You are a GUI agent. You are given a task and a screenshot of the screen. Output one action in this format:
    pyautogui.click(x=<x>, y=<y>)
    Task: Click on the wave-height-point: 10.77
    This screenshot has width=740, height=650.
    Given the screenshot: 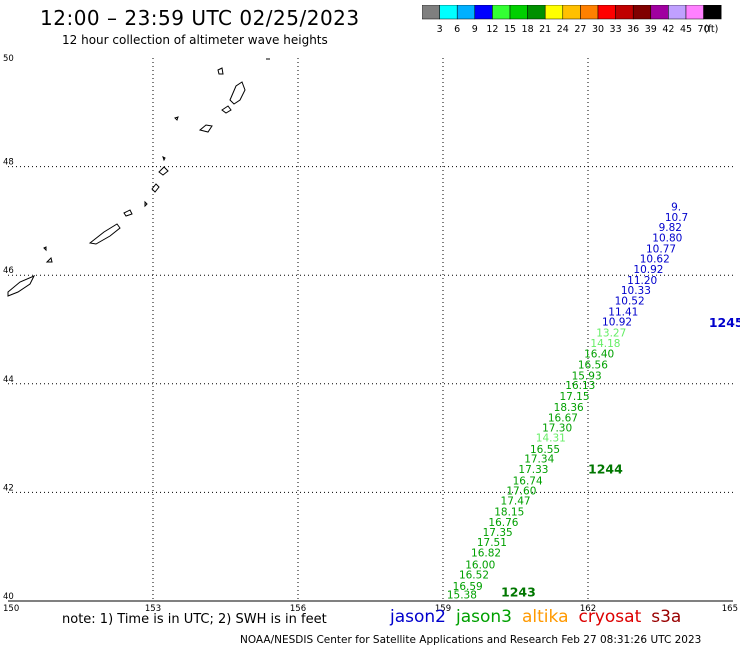 What is the action you would take?
    pyautogui.click(x=661, y=249)
    